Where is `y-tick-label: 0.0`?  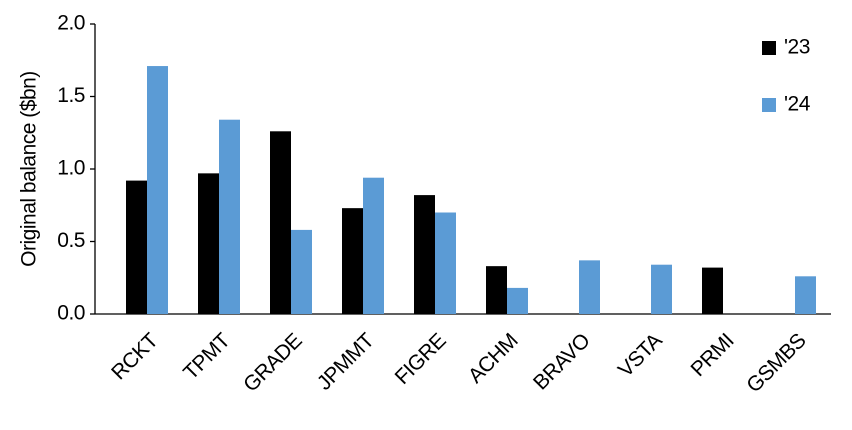
y-tick-label: 0.0 is located at coordinates (71, 313).